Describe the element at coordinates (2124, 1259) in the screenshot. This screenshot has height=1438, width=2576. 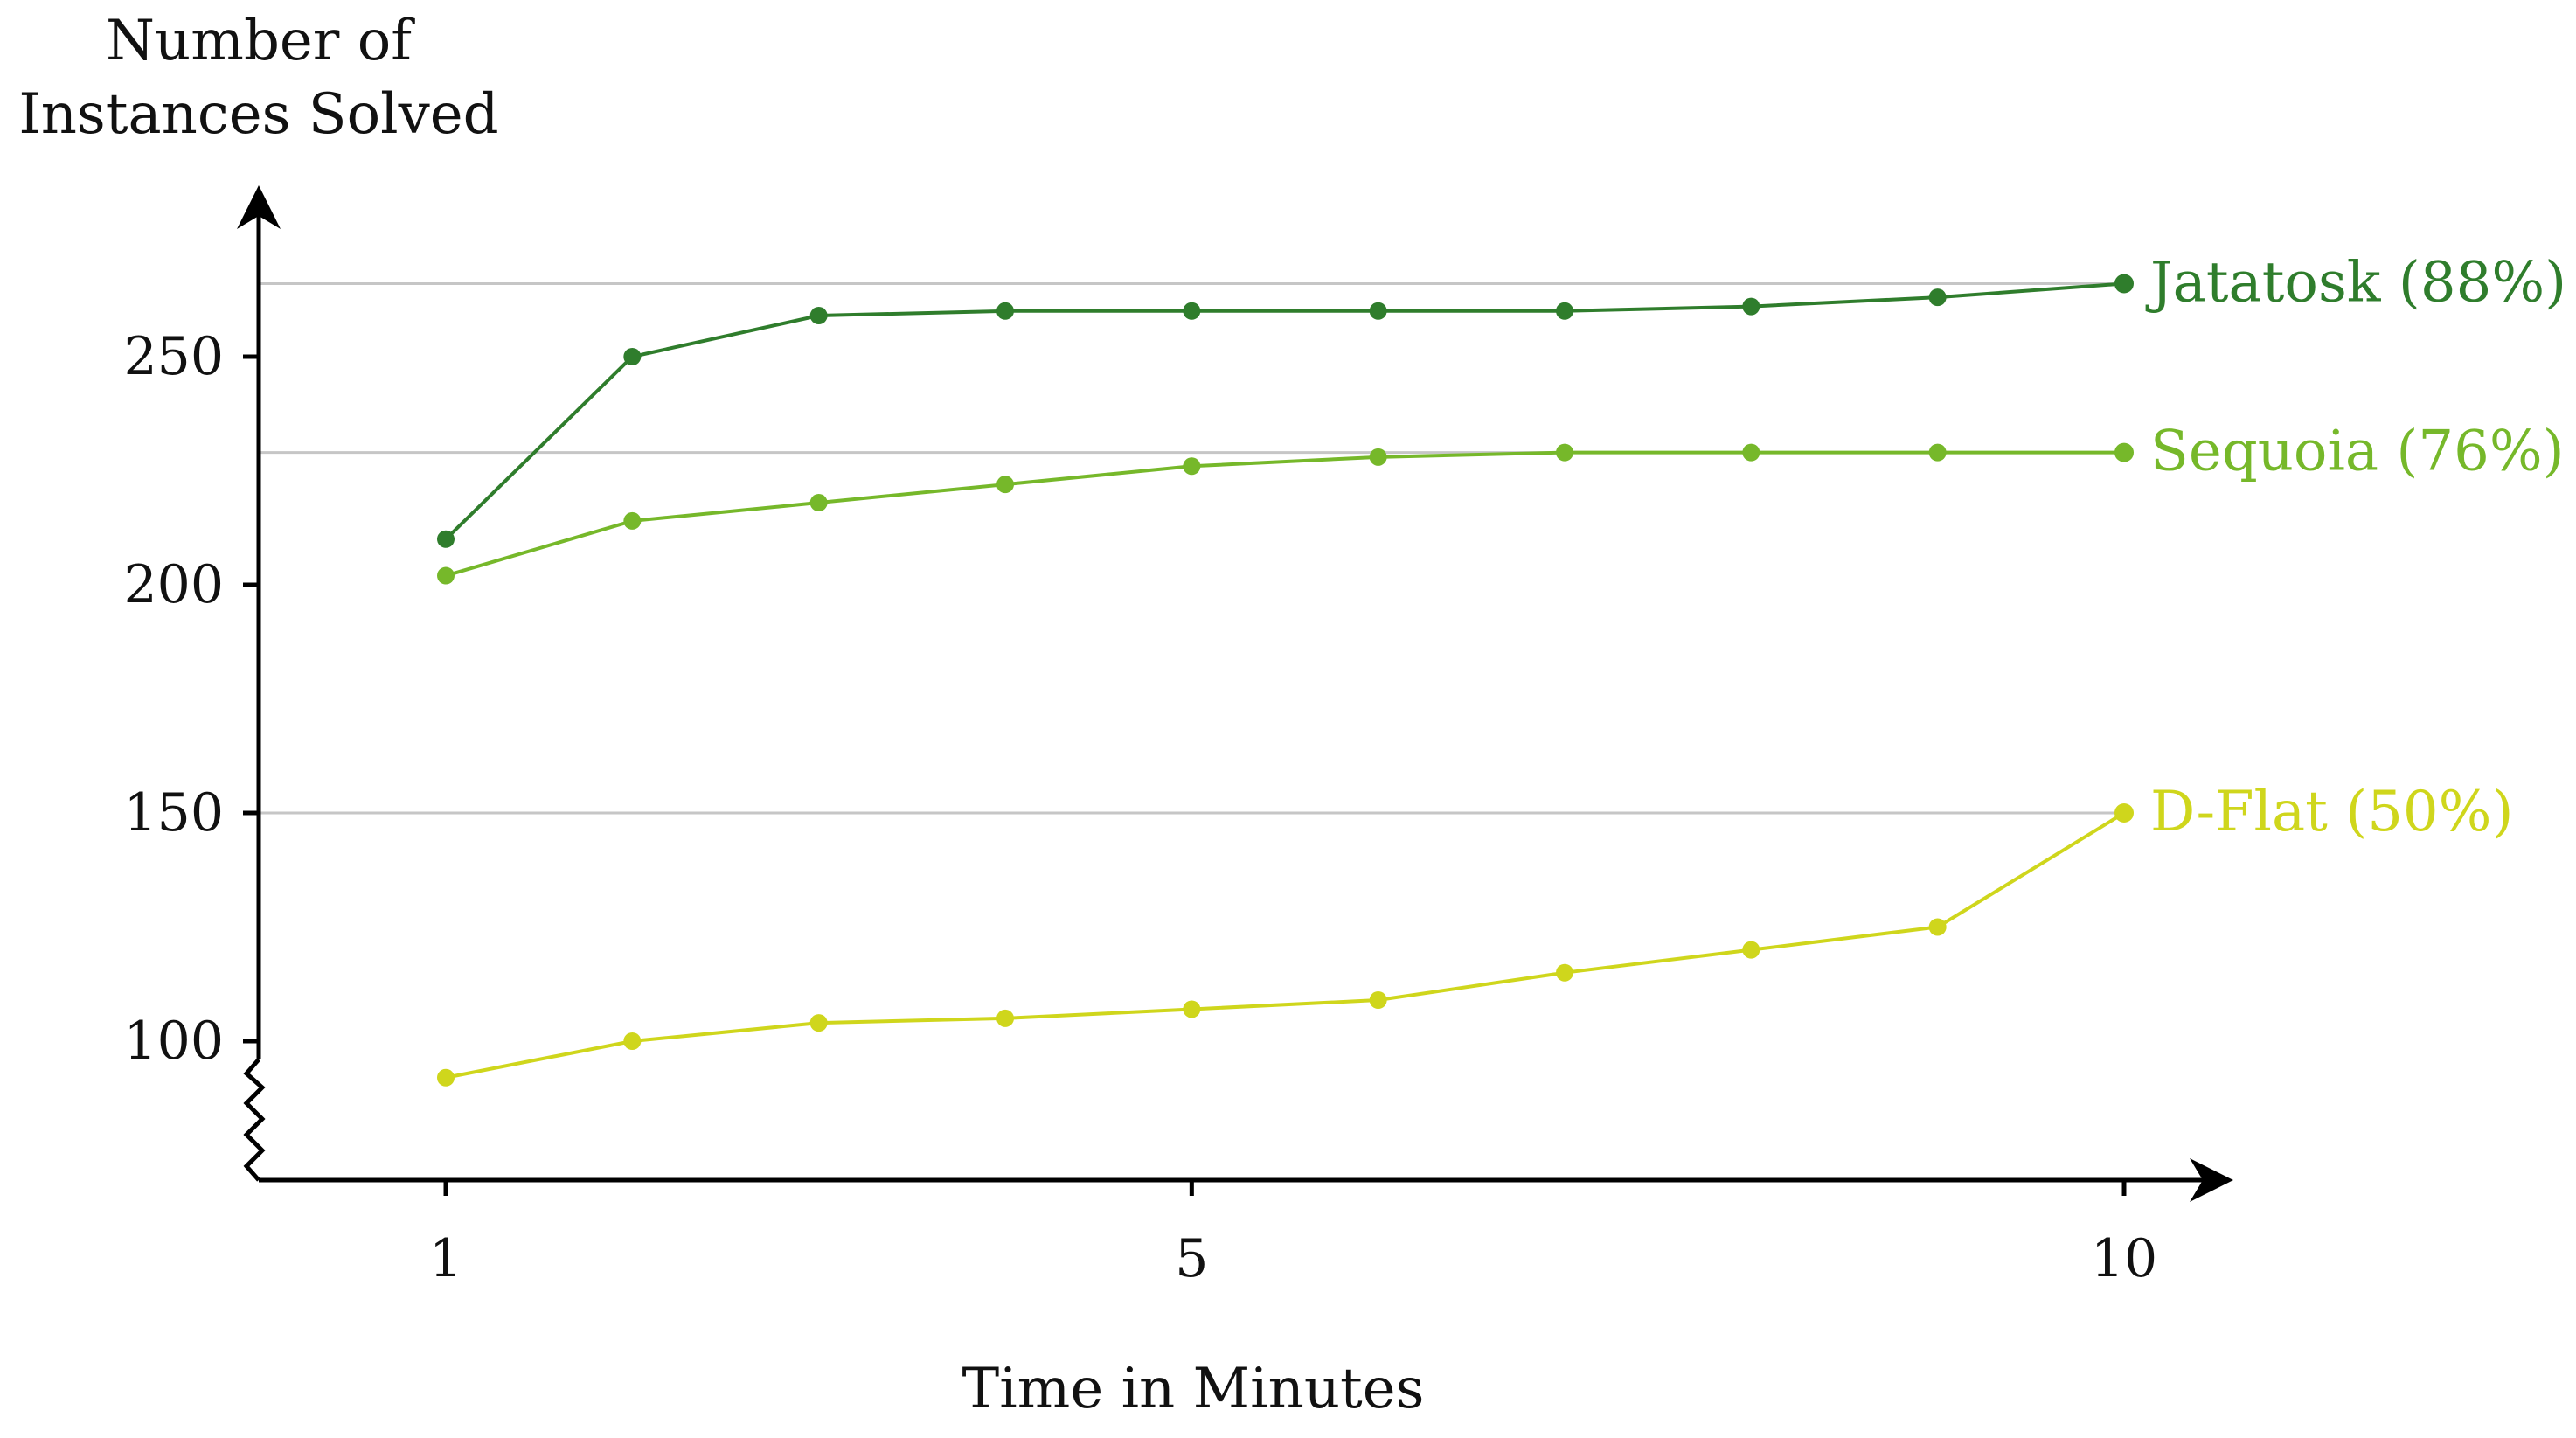
I see `x-tick-label-10: 10` at that location.